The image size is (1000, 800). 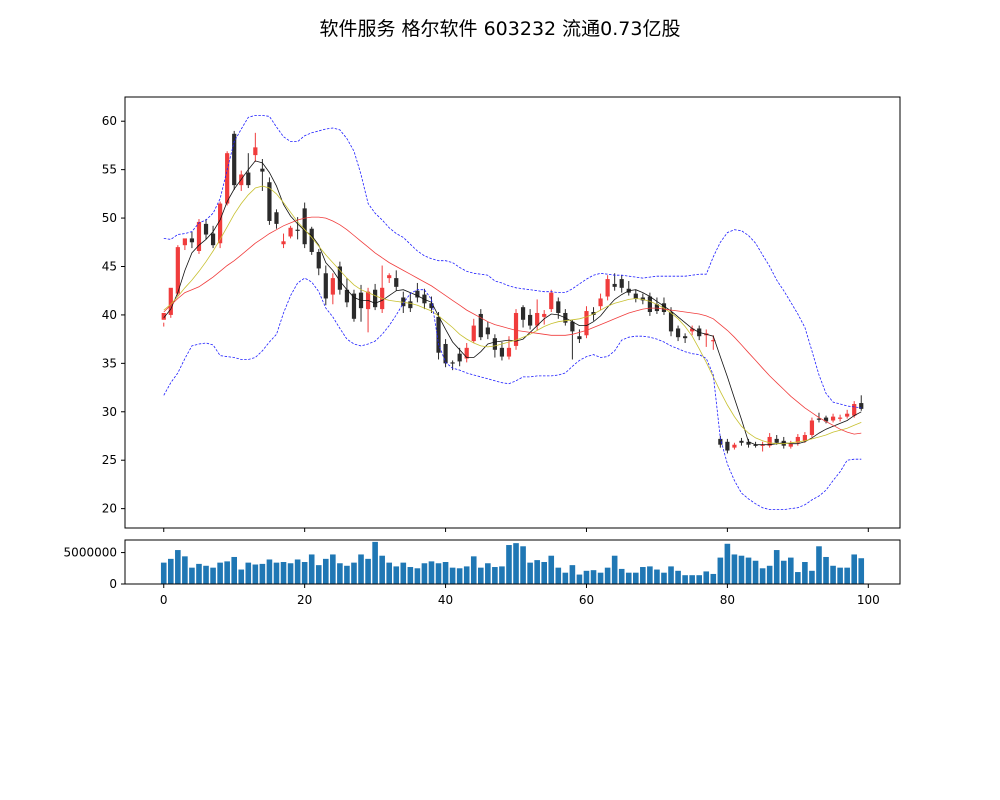 What do you see at coordinates (109, 412) in the screenshot?
I see `y-tick-label: 30` at bounding box center [109, 412].